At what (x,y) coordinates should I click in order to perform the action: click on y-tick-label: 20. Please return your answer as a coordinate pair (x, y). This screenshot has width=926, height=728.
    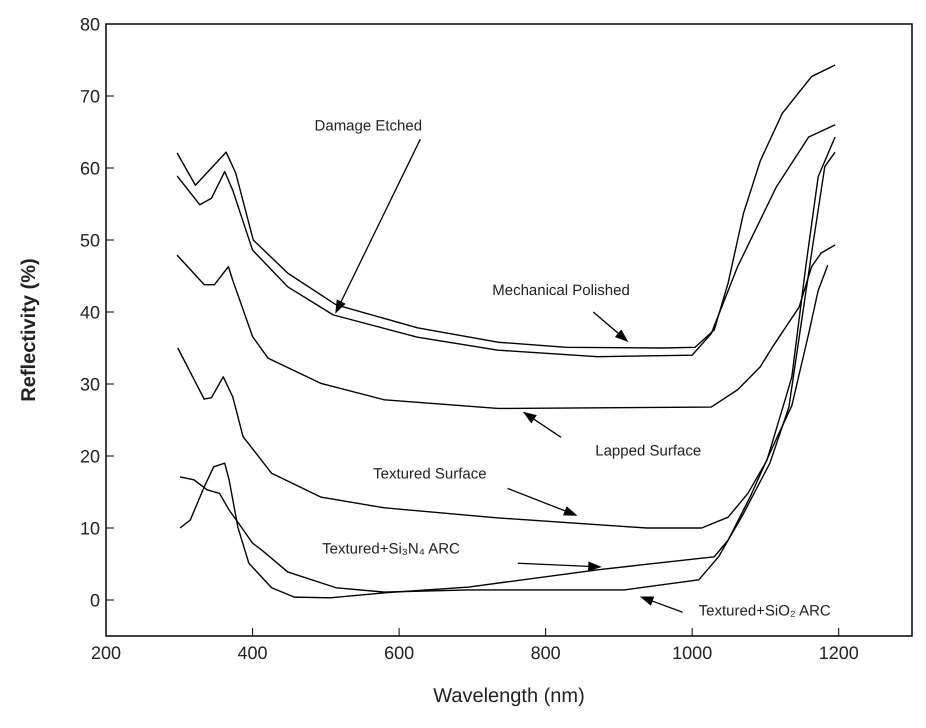
    Looking at the image, I should click on (90, 456).